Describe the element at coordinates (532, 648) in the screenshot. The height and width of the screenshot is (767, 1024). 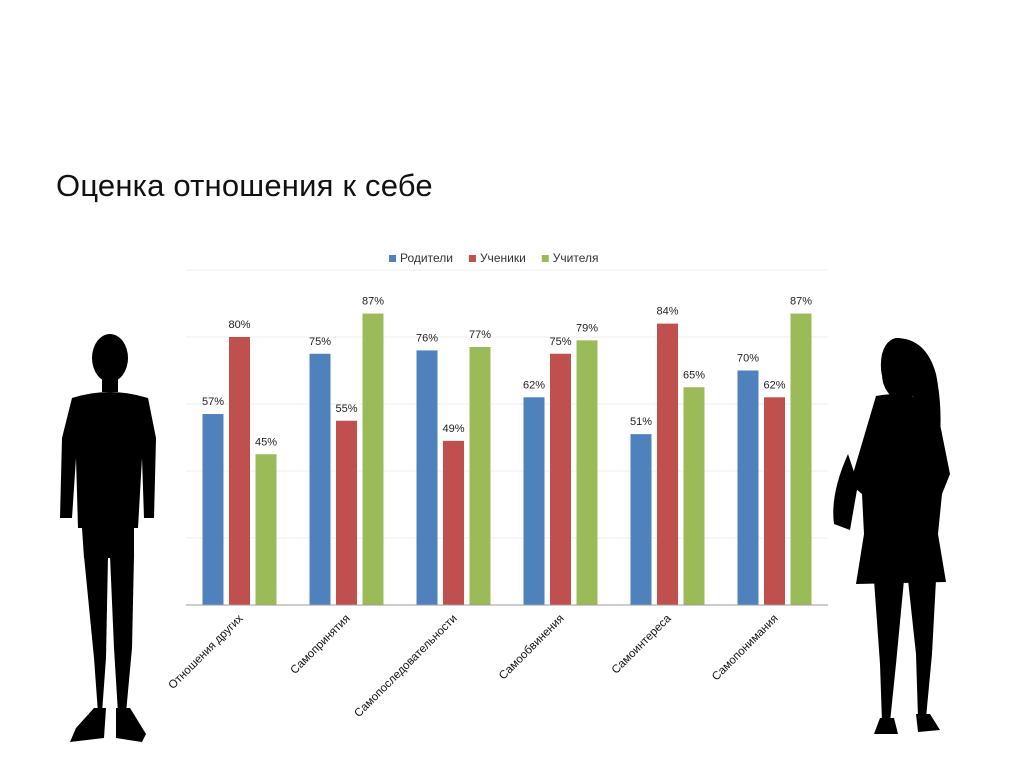
I see `x-tick-label: Самообвинения` at that location.